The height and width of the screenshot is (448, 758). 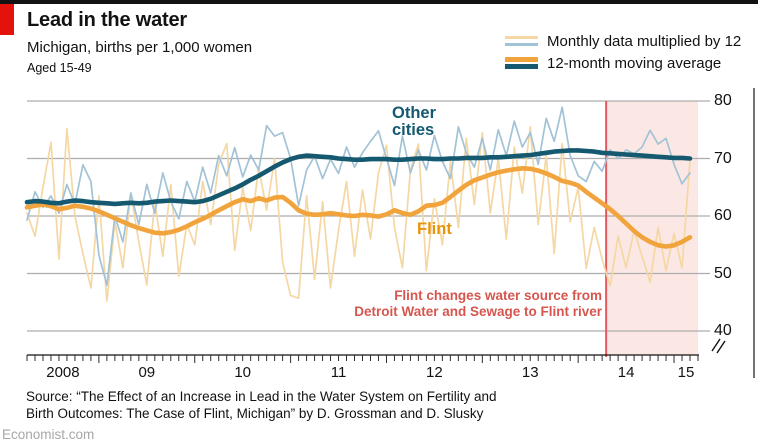 What do you see at coordinates (626, 372) in the screenshot?
I see `x-tick-label-14: 14` at bounding box center [626, 372].